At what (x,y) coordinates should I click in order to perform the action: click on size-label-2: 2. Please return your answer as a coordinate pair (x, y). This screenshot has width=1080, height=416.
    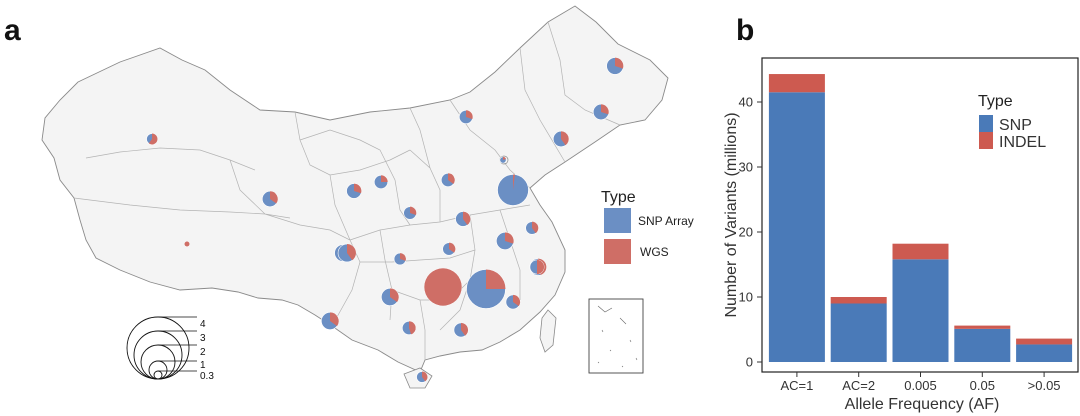
    Looking at the image, I should click on (203, 352).